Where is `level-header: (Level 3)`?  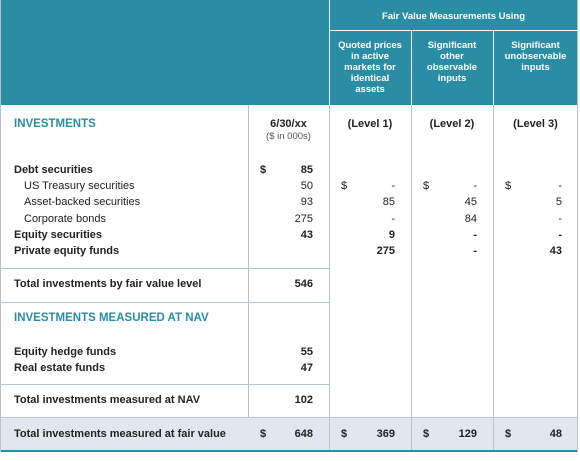 level-header: (Level 3) is located at coordinates (535, 124).